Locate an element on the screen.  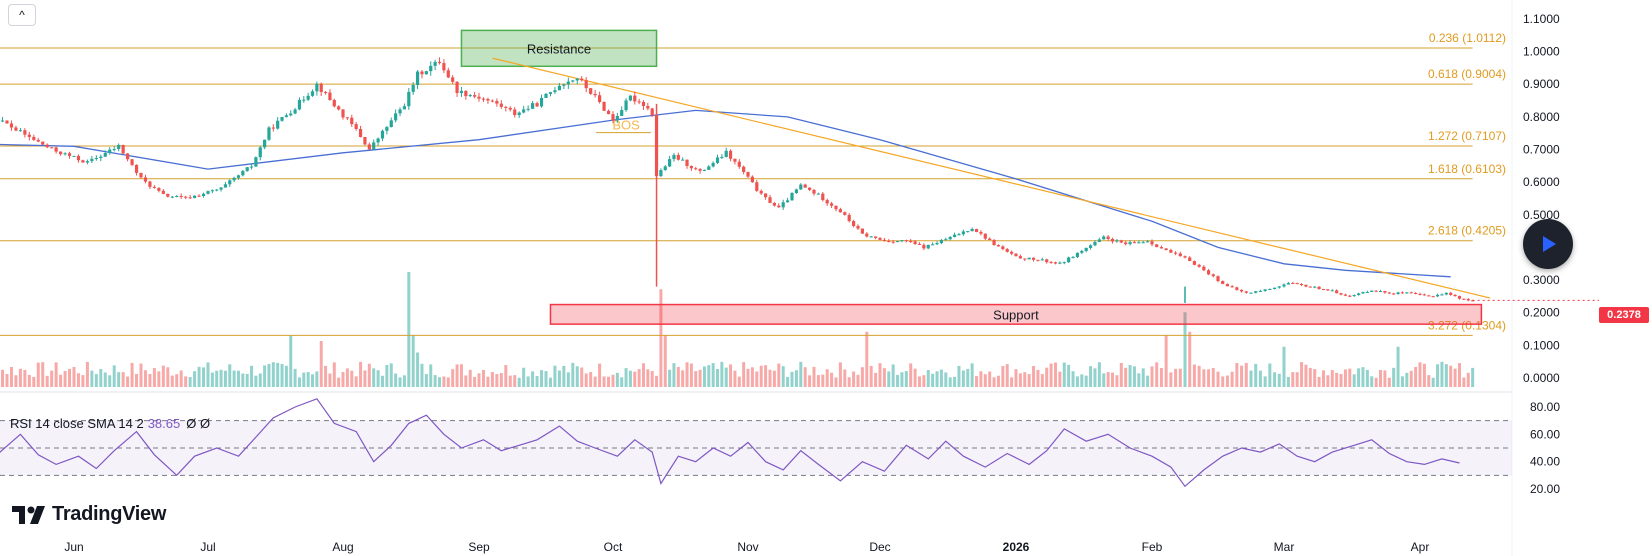
tradingview-logo: TradingView is located at coordinates (89, 514).